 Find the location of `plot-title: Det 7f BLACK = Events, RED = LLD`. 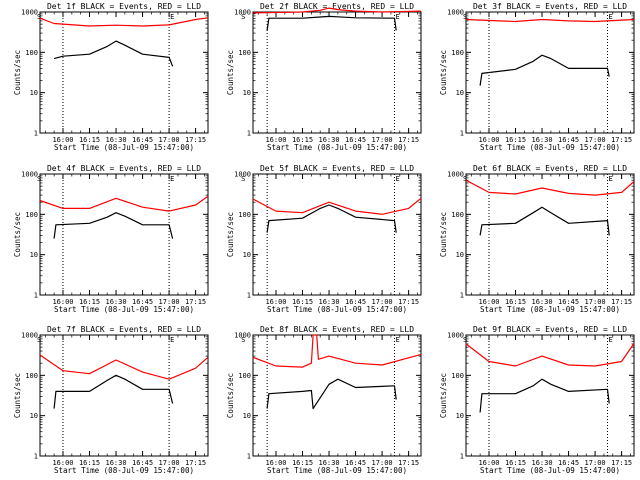

plot-title: Det 7f BLACK = Events, RED = LLD is located at coordinates (124, 329).